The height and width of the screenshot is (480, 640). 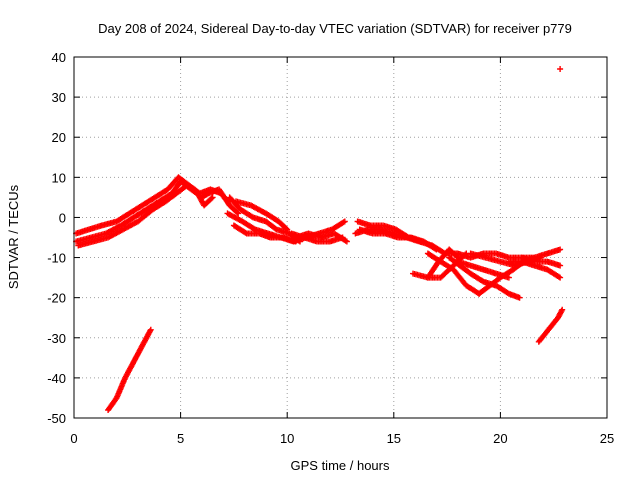 I want to click on y-tick-label: 0, so click(x=62, y=217).